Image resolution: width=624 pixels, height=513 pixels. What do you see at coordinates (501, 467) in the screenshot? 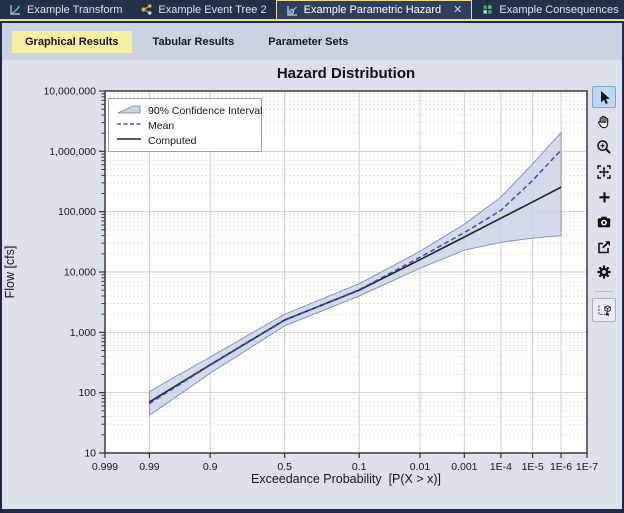
I see `svg-text: 1E-4` at bounding box center [501, 467].